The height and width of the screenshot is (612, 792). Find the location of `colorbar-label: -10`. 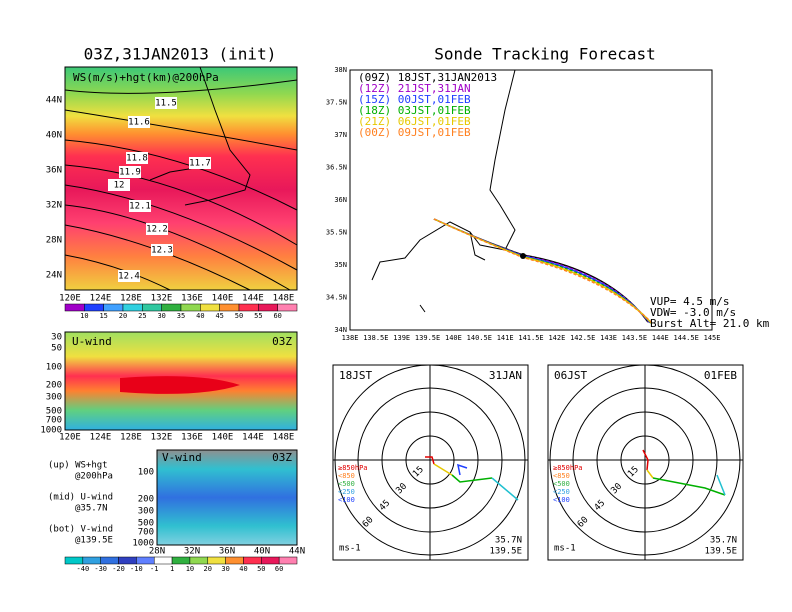

colorbar-label: -10 is located at coordinates (136, 569).